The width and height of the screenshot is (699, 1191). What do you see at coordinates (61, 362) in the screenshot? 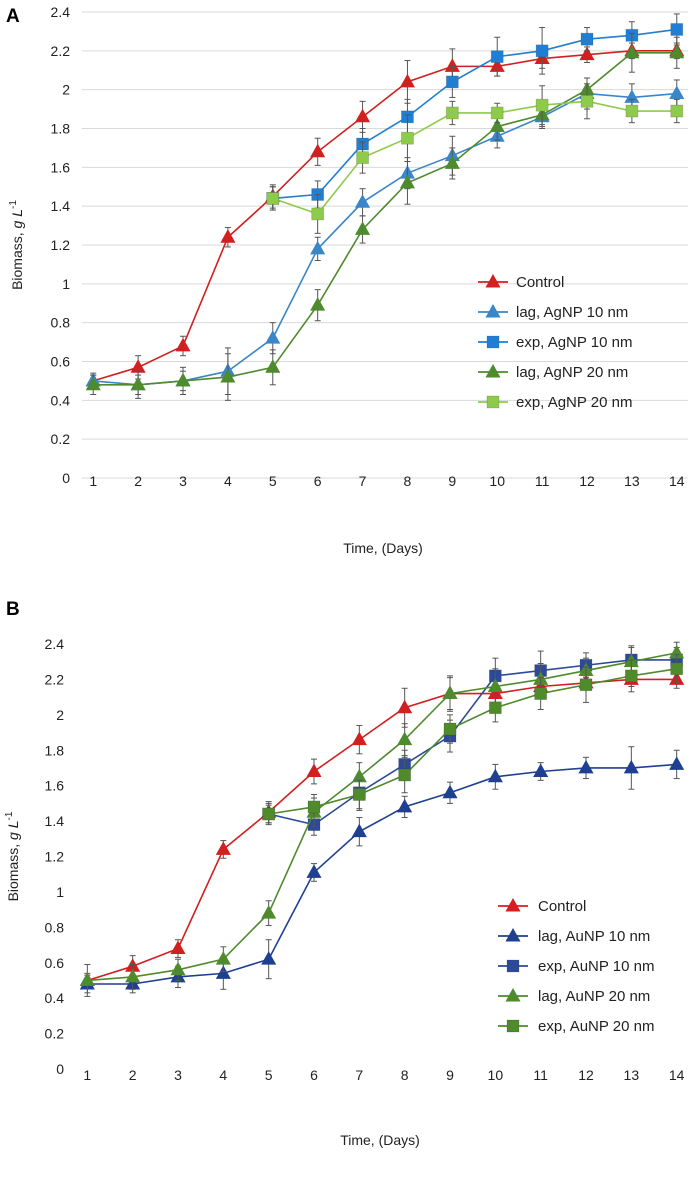
I see `y-tick-label: 0.6` at bounding box center [61, 362].